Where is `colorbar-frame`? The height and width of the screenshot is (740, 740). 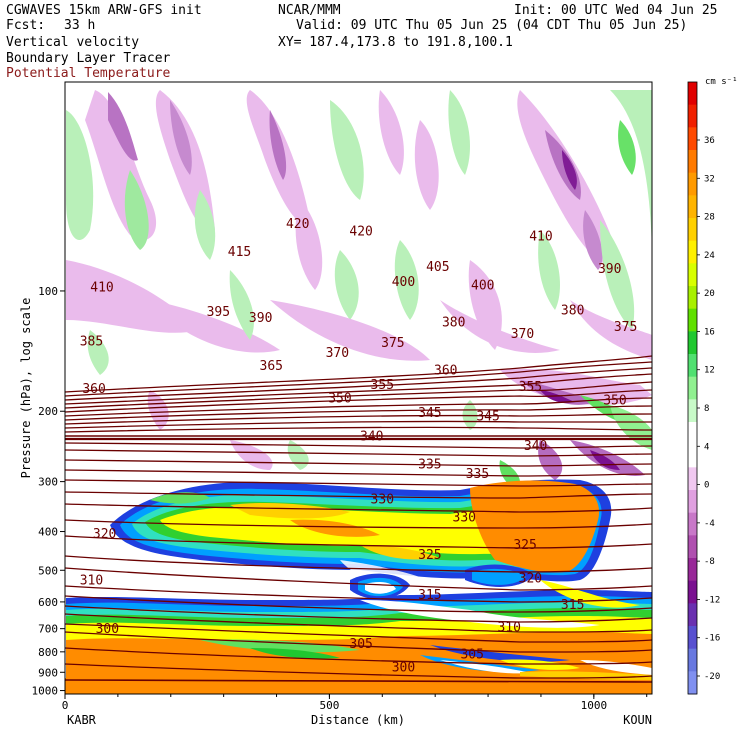
colorbar-frame is located at coordinates (692, 388).